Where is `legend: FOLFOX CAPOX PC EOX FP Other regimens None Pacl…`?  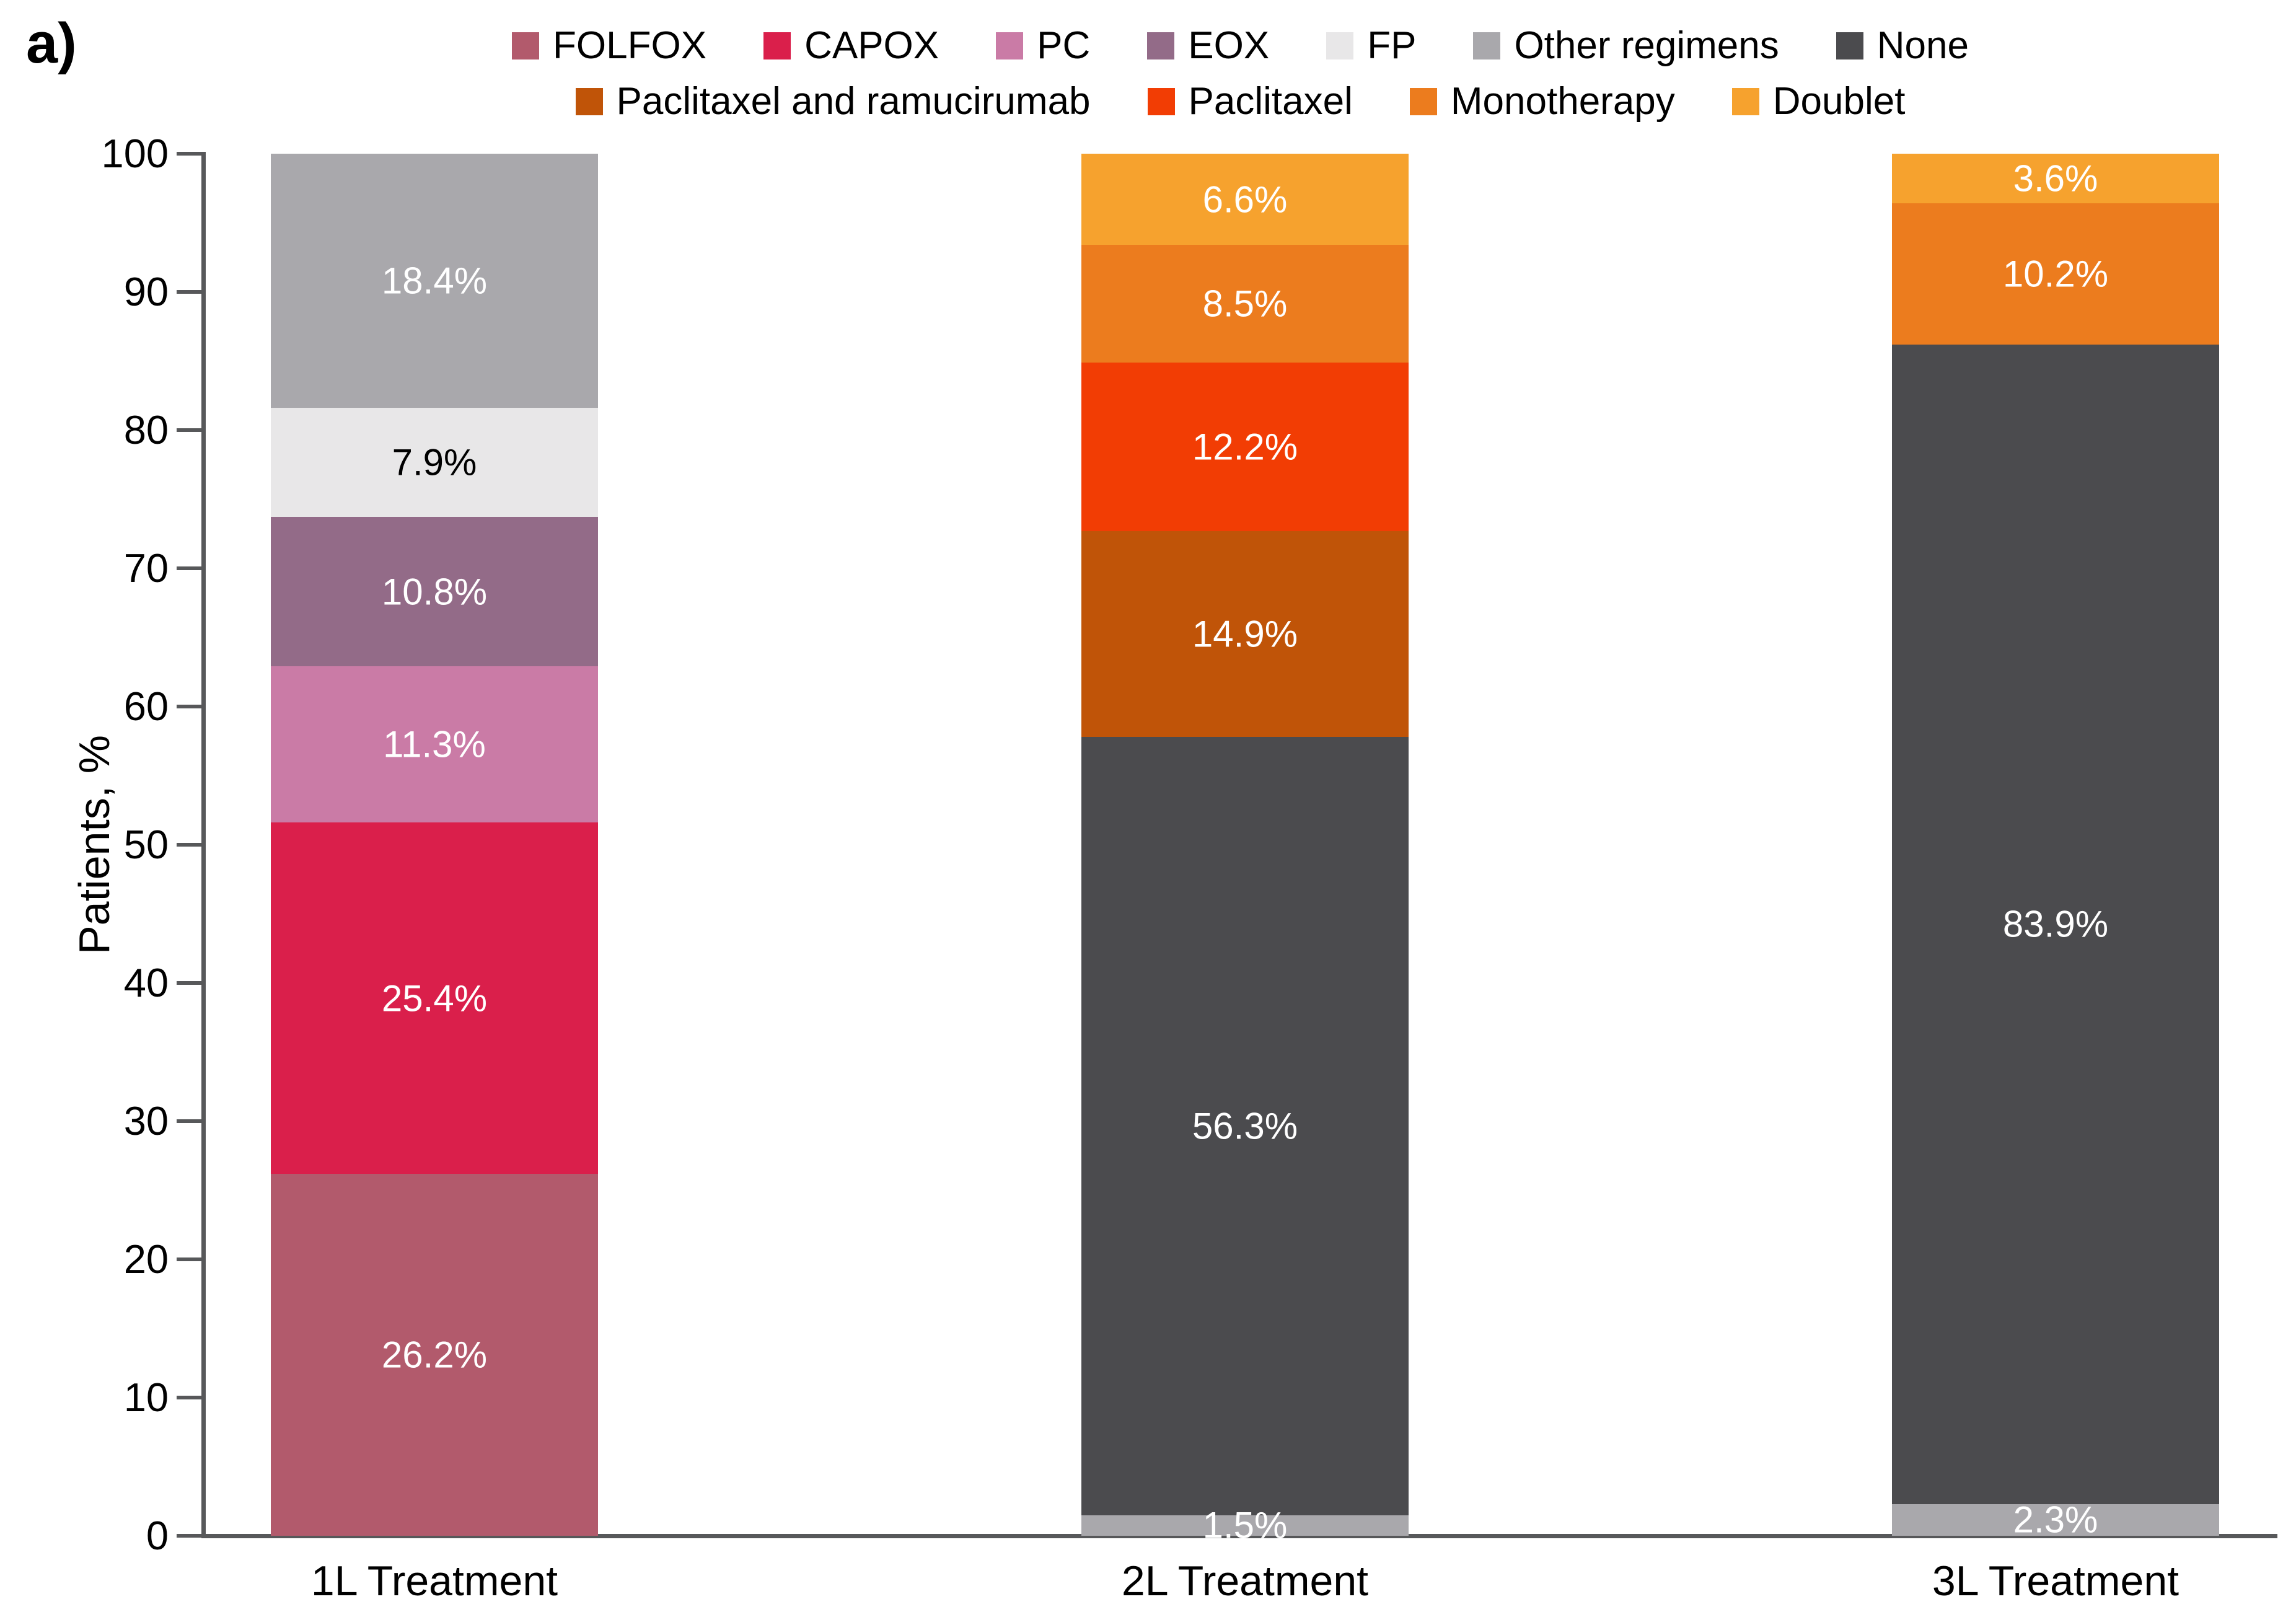 legend: FOLFOX CAPOX PC EOX FP Other regimens None Pacl… is located at coordinates (1240, 74).